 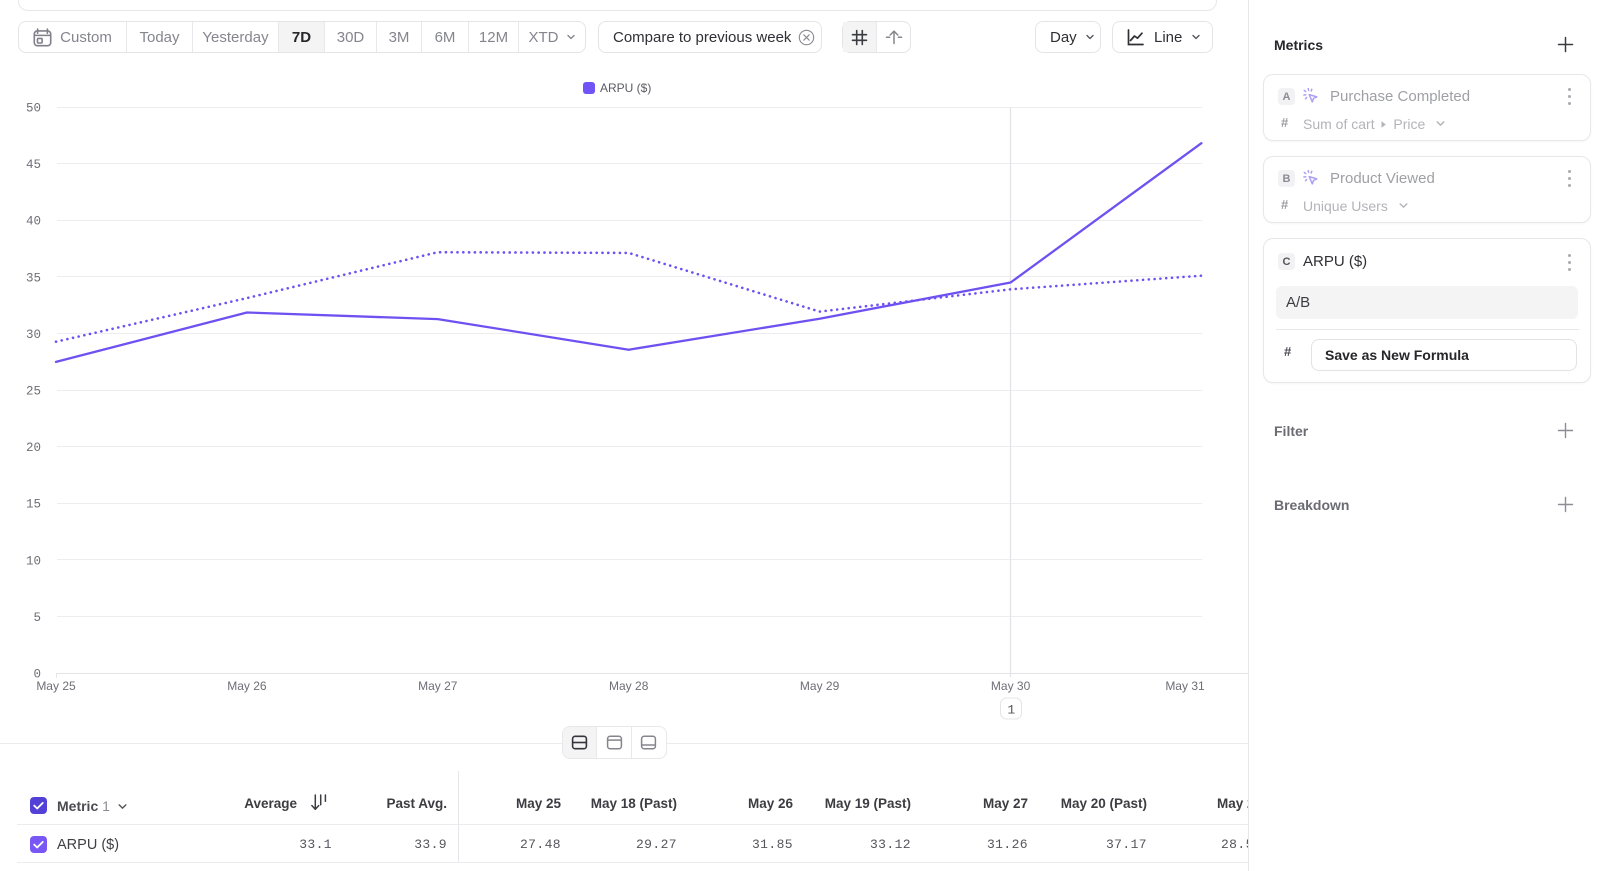 I want to click on svg-text: 45, so click(x=33, y=165).